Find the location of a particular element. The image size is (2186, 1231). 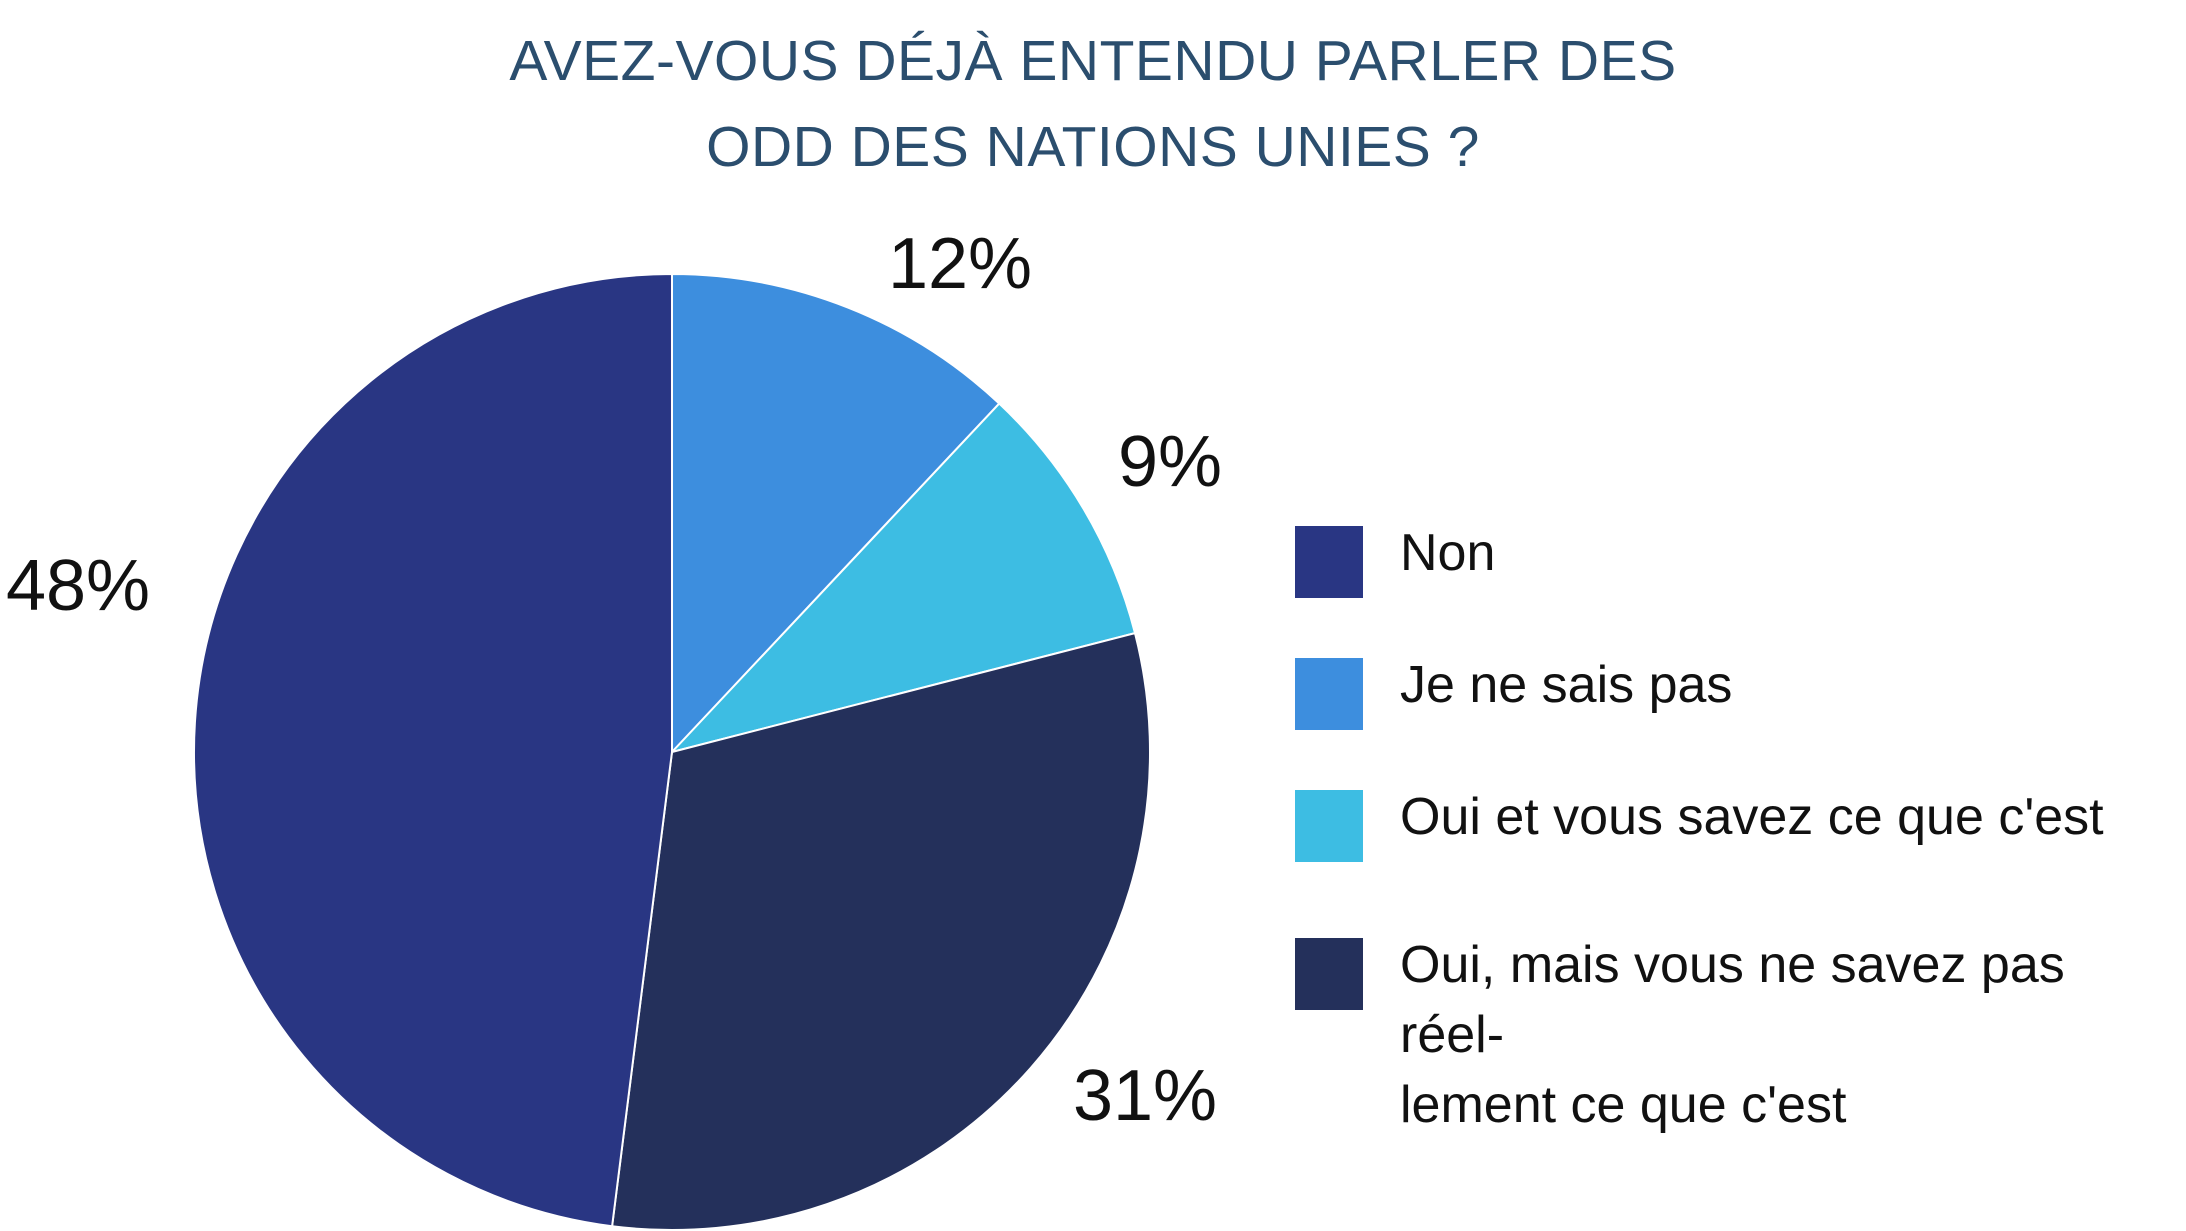

legend-swatch-je-ne-sais-pas is located at coordinates (1329, 694).